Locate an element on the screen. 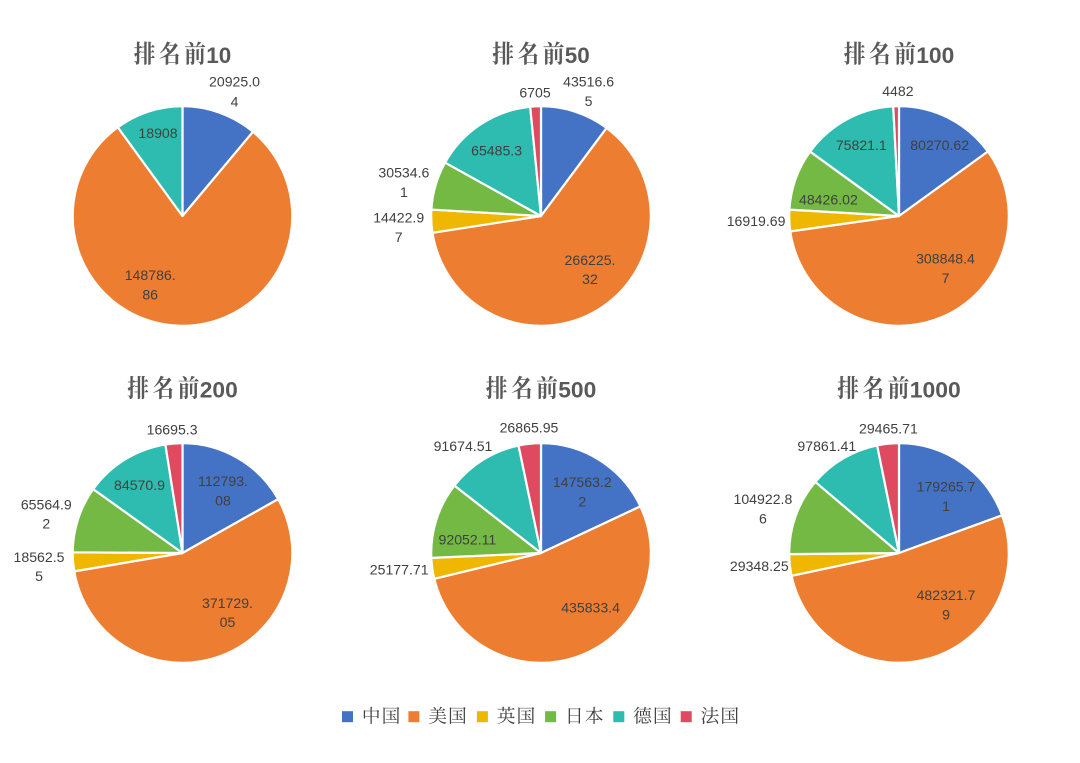 Image resolution: width=1080 pixels, height=763 pixels. svg-text: 4482 is located at coordinates (898, 91).